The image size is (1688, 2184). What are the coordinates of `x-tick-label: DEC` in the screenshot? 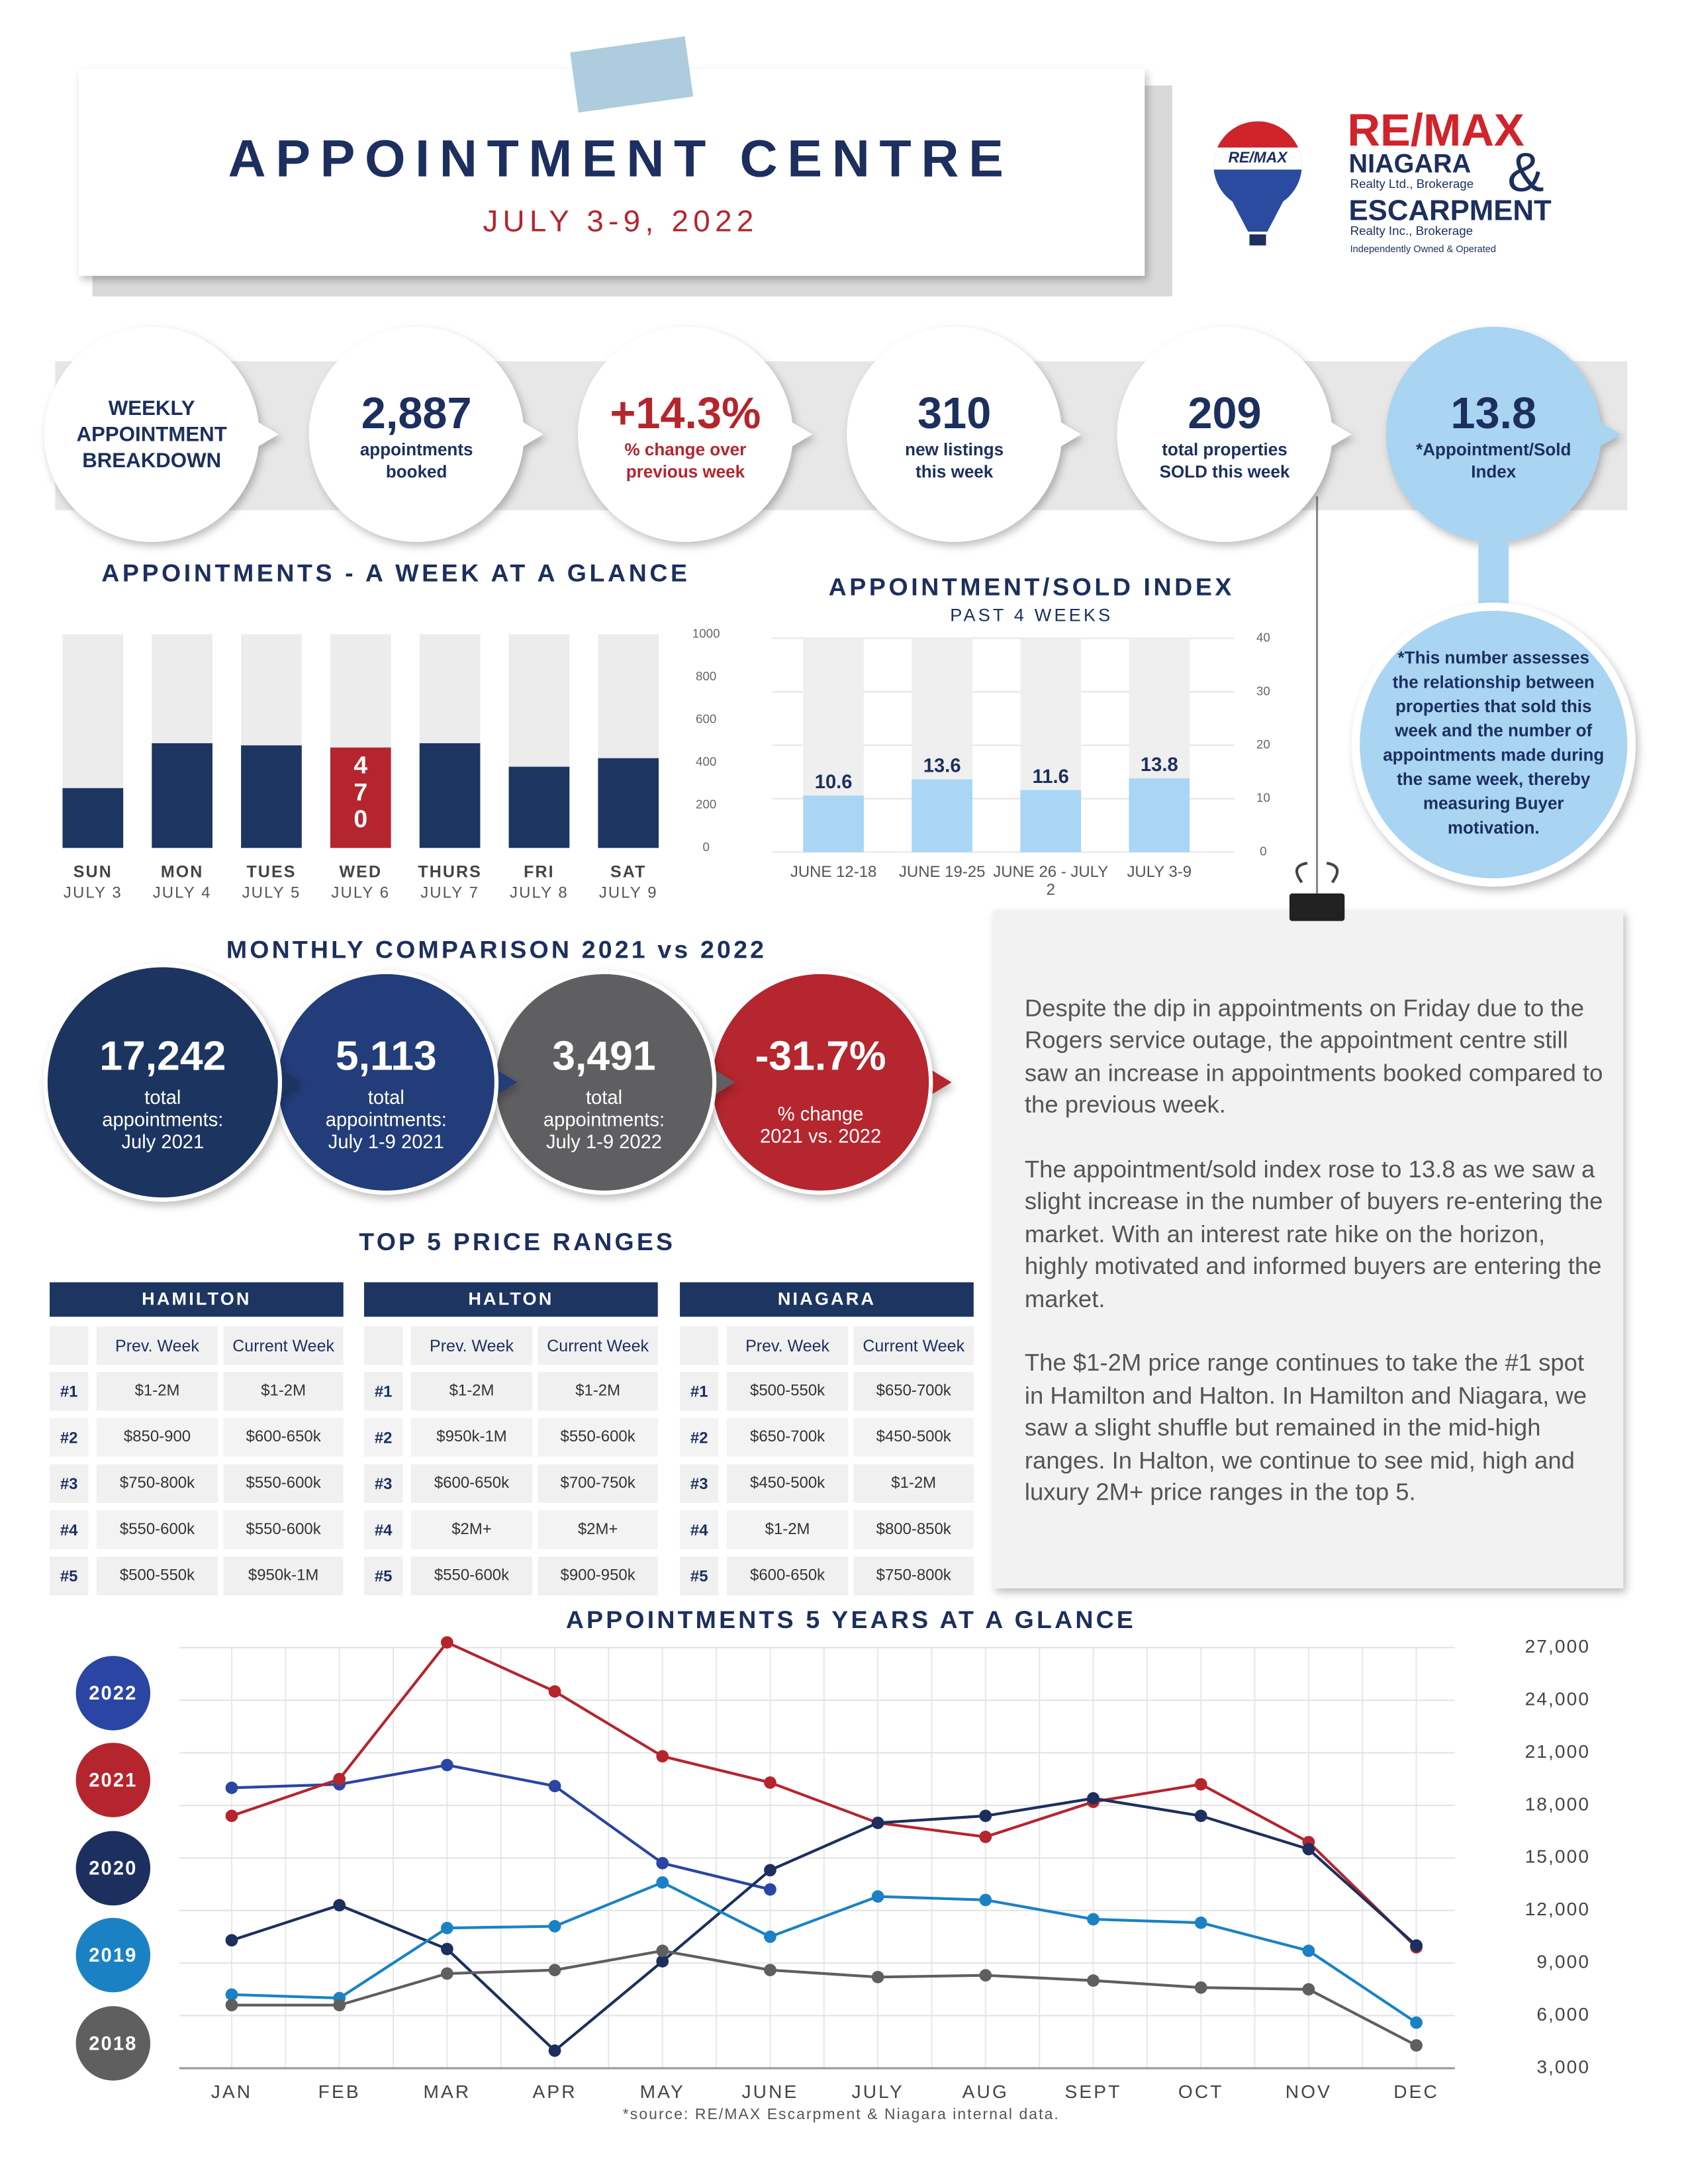 It's located at (1416, 2091).